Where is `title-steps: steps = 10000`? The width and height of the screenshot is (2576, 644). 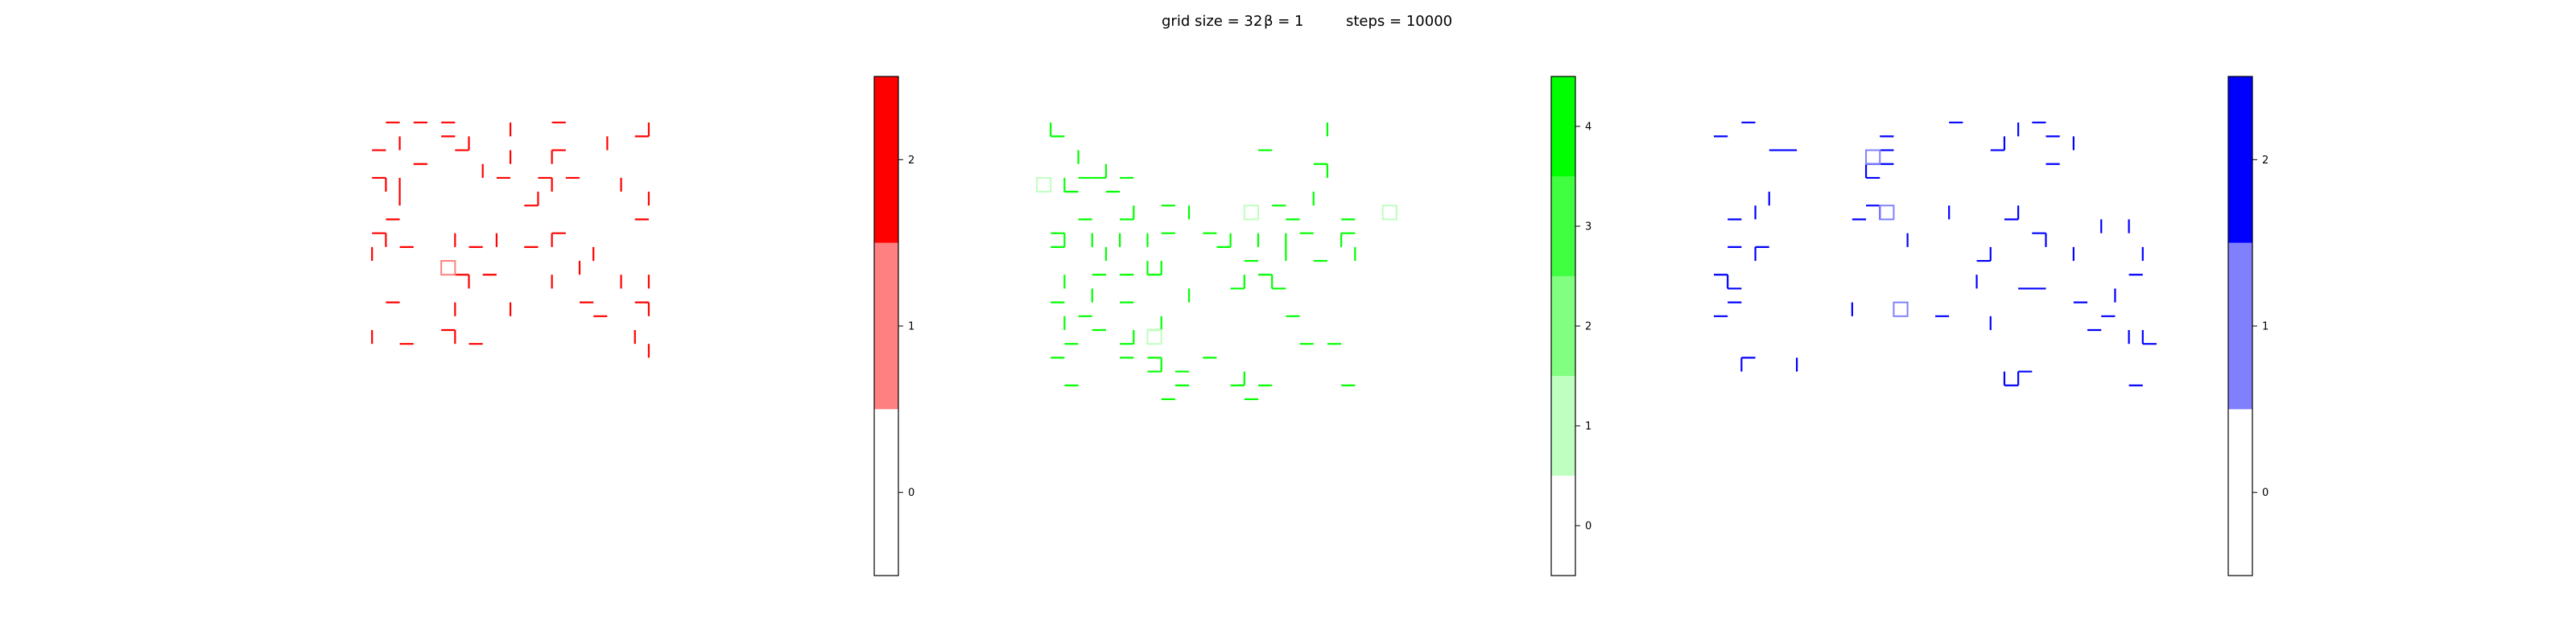
title-steps: steps = 10000 is located at coordinates (1399, 21).